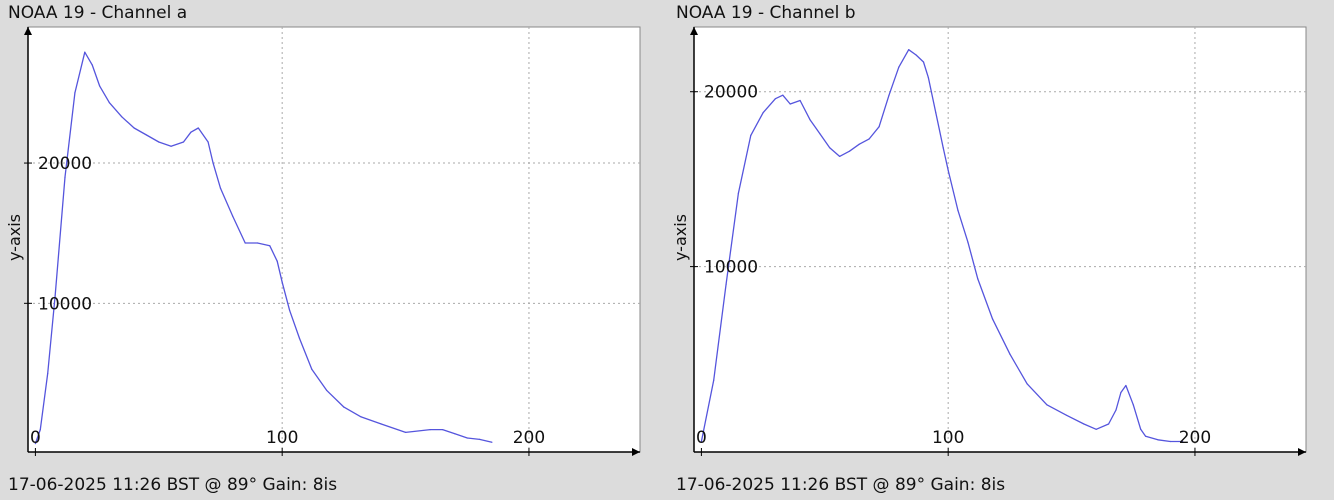 The height and width of the screenshot is (500, 1334). Describe the element at coordinates (173, 485) in the screenshot. I see `chart-footer-channel-a: 17-06-2025 11:26 BST @ 89° Gain: 8is` at that location.